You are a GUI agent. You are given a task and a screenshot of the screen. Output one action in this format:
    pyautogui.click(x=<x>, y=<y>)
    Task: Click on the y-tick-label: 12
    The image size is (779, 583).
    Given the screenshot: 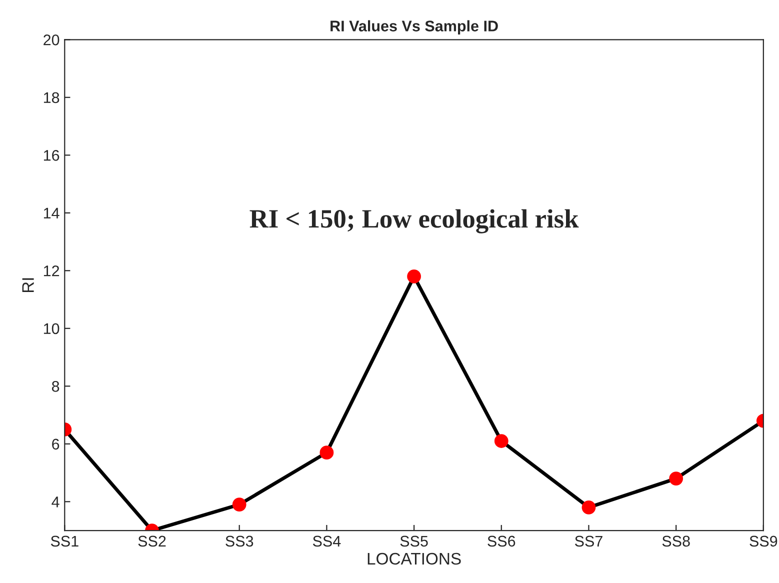 What is the action you would take?
    pyautogui.click(x=52, y=271)
    